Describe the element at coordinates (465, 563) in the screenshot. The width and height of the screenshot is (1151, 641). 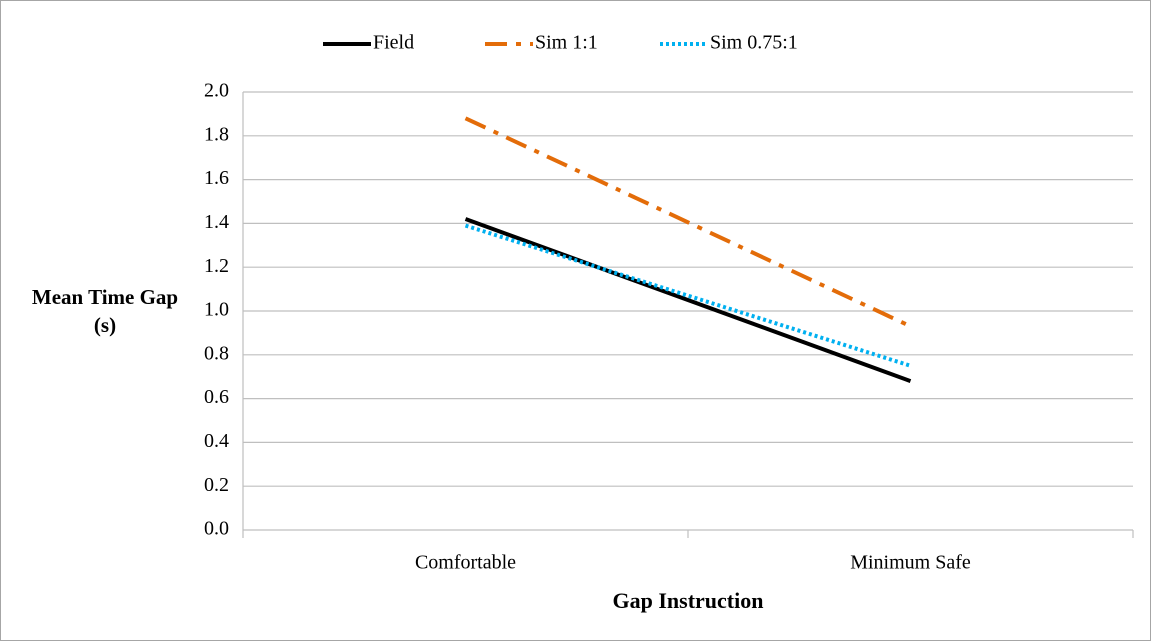
I see `x-tick-label: Comfortable` at that location.